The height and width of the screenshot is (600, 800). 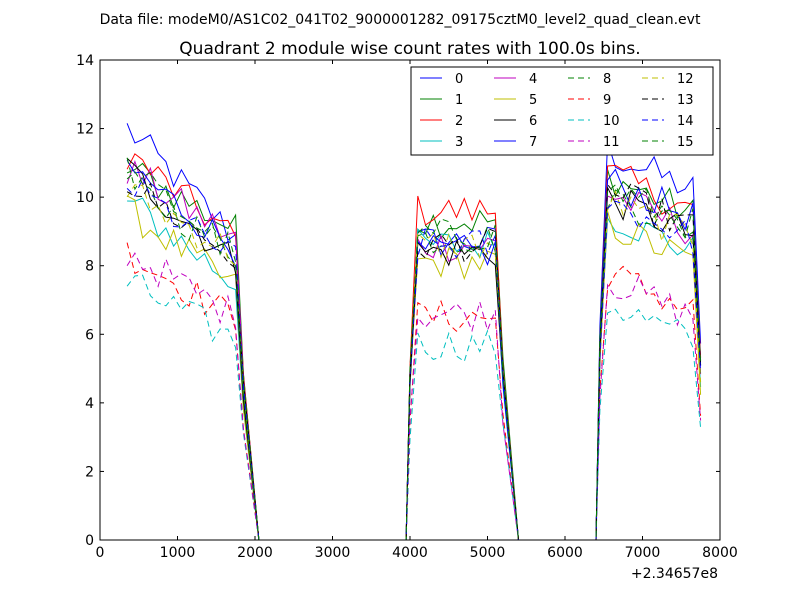 What do you see at coordinates (685, 121) in the screenshot?
I see `legend-label-14: 14` at bounding box center [685, 121].